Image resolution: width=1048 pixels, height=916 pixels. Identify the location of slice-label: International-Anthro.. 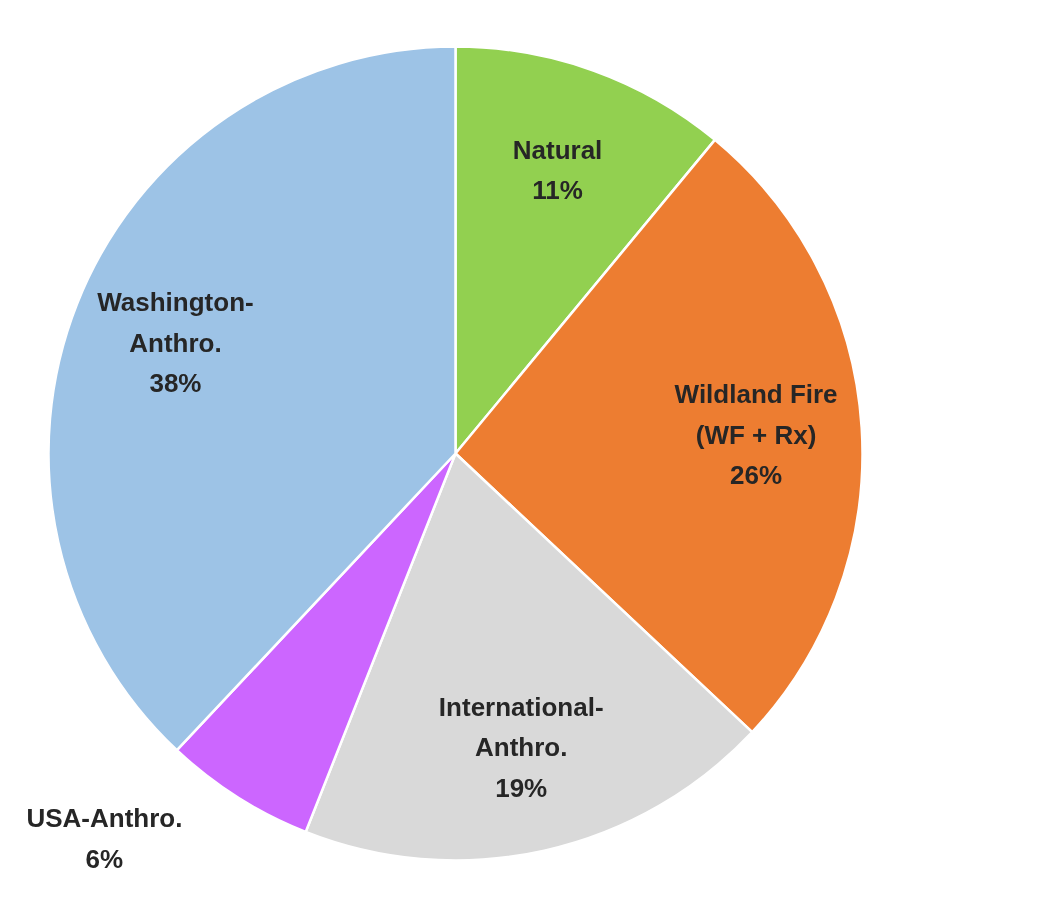
(521, 727).